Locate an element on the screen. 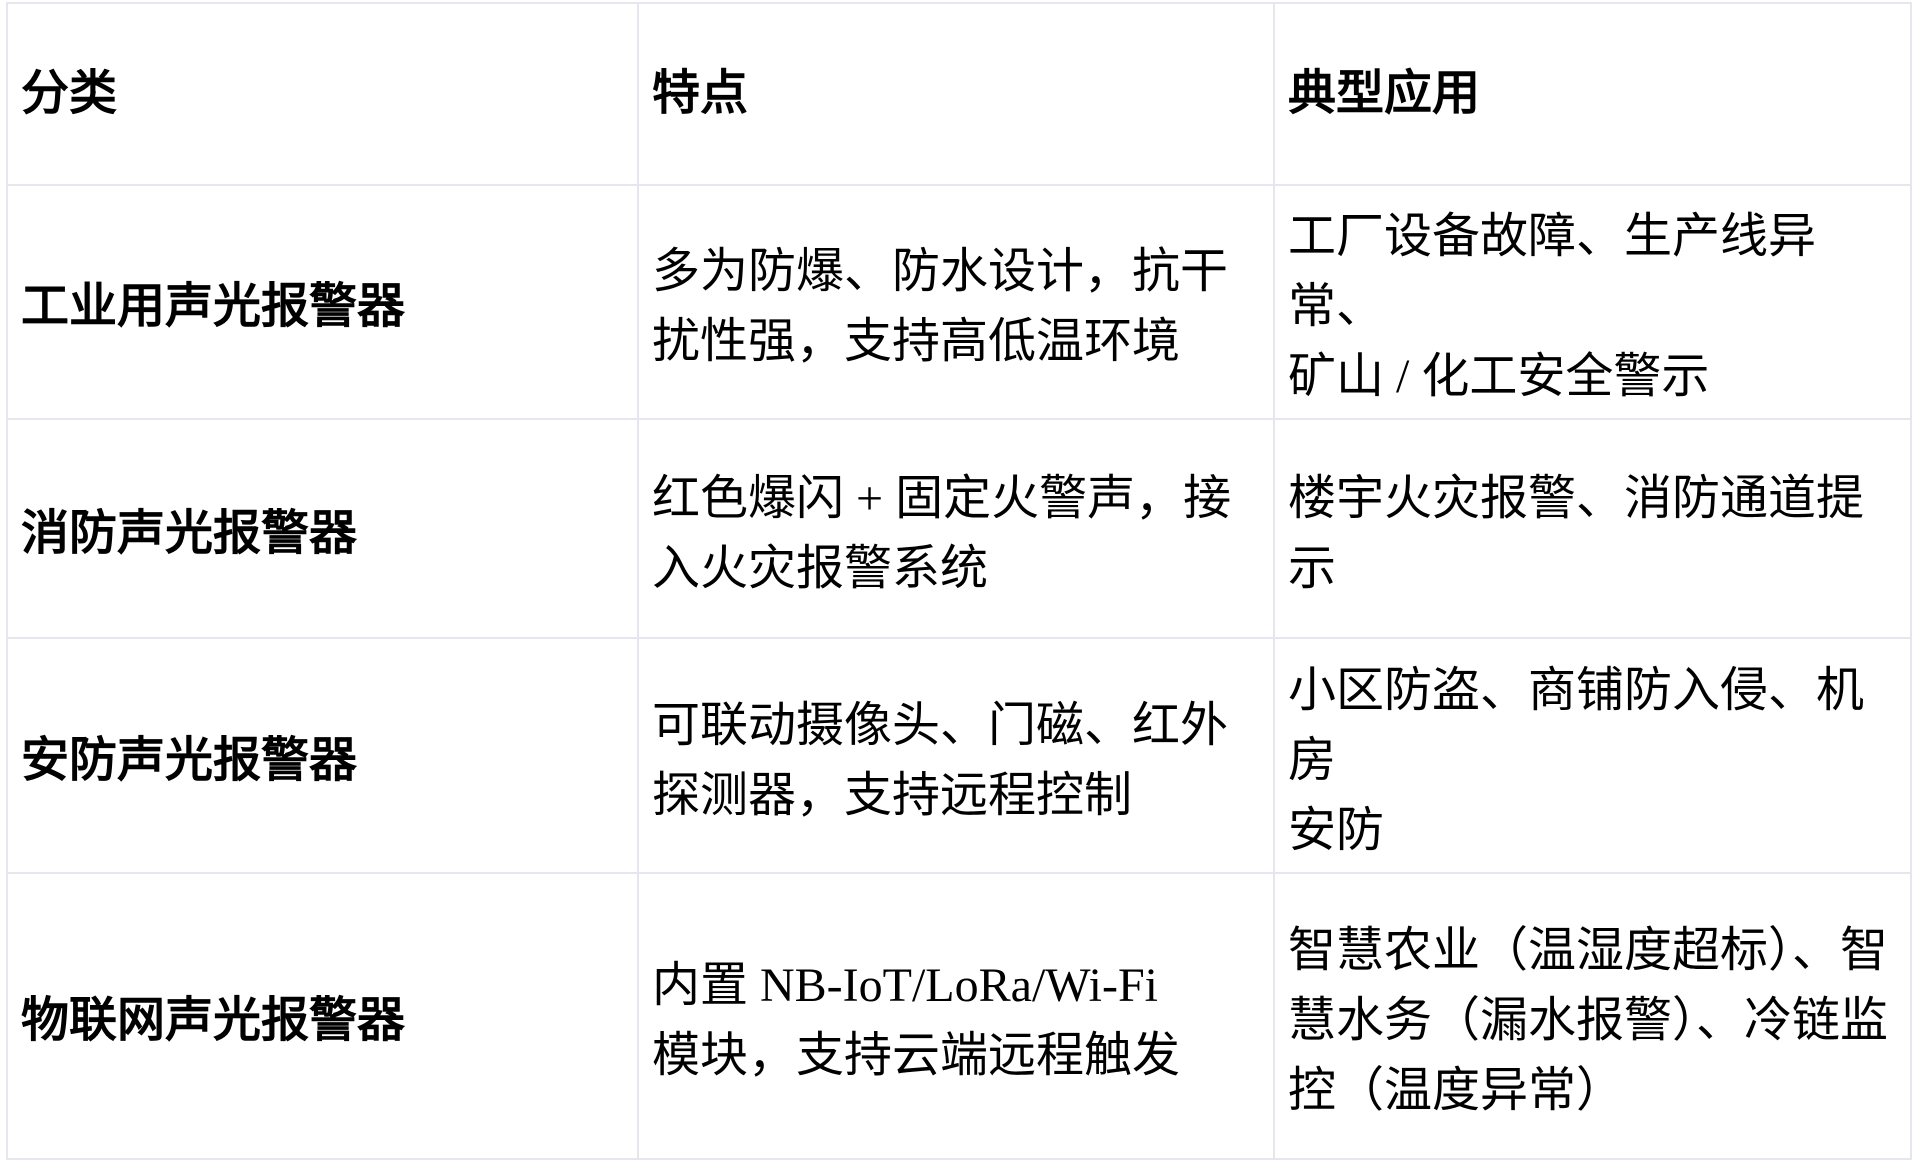 The image size is (1920, 1171). category-cell: 安防声光报警器 is located at coordinates (322, 755).